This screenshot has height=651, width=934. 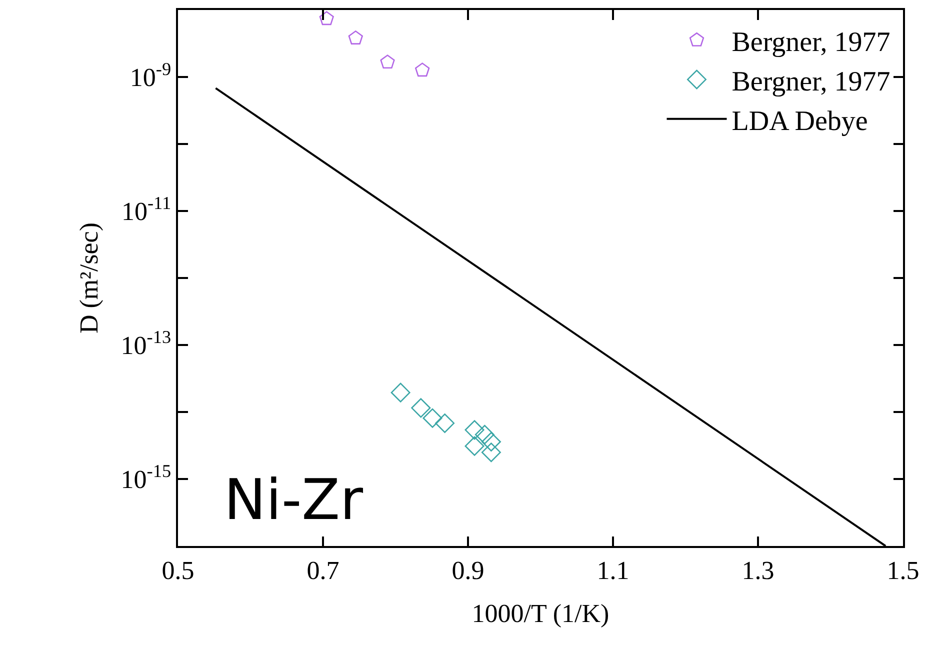 What do you see at coordinates (613, 570) in the screenshot?
I see `x-tick-label: 1.1` at bounding box center [613, 570].